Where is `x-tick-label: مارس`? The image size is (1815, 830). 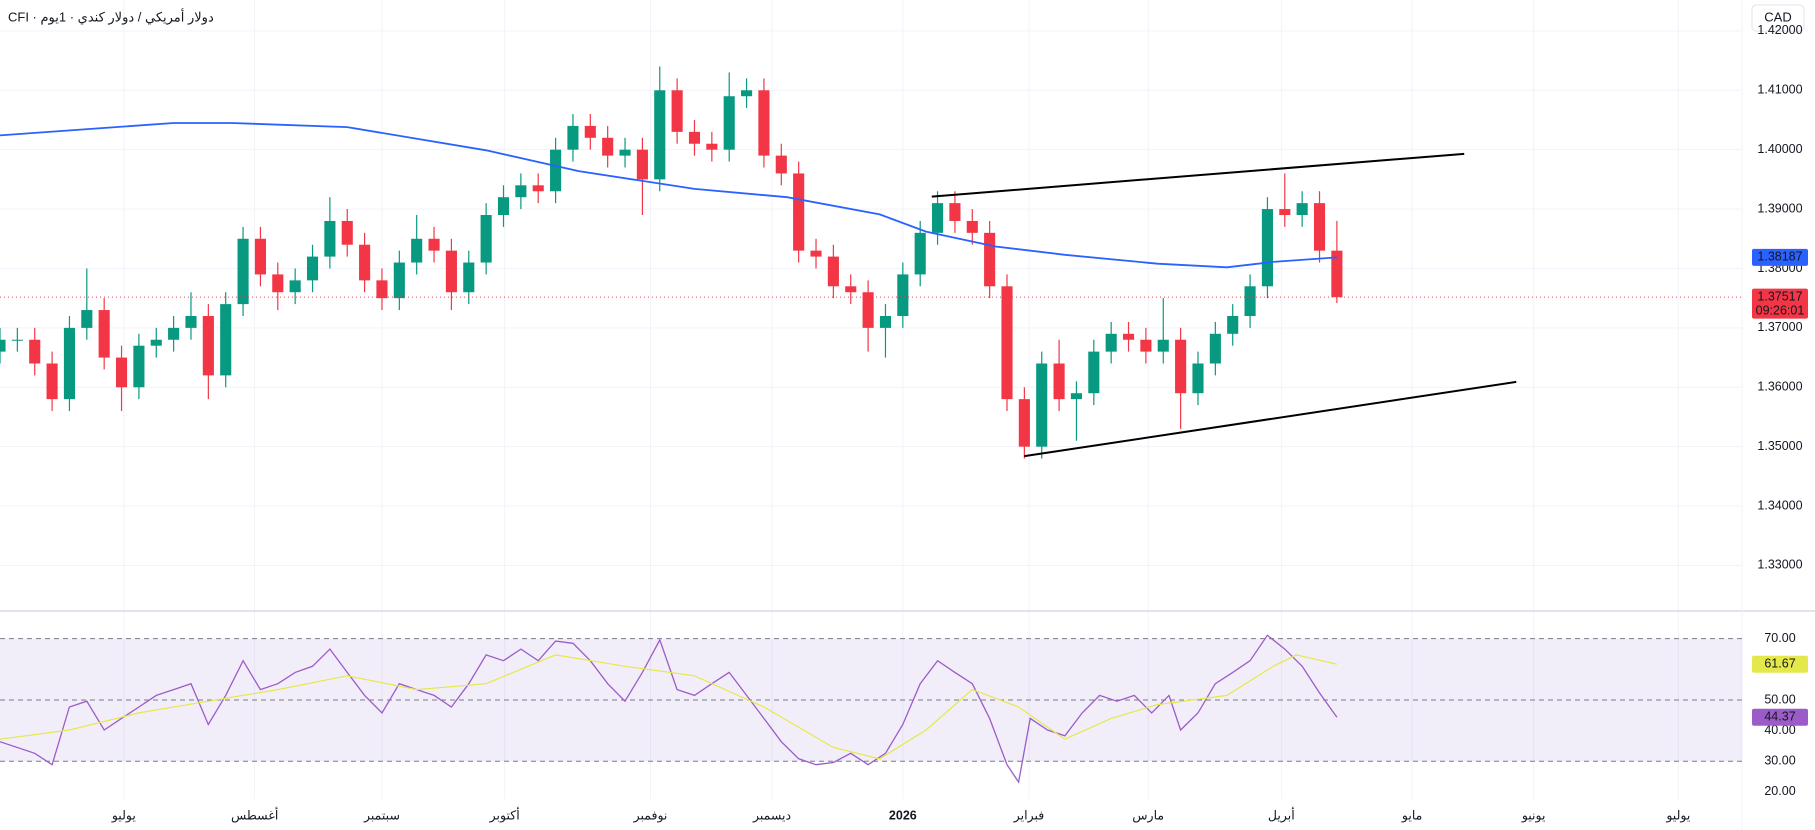
x-tick-label: مارس is located at coordinates (1148, 815).